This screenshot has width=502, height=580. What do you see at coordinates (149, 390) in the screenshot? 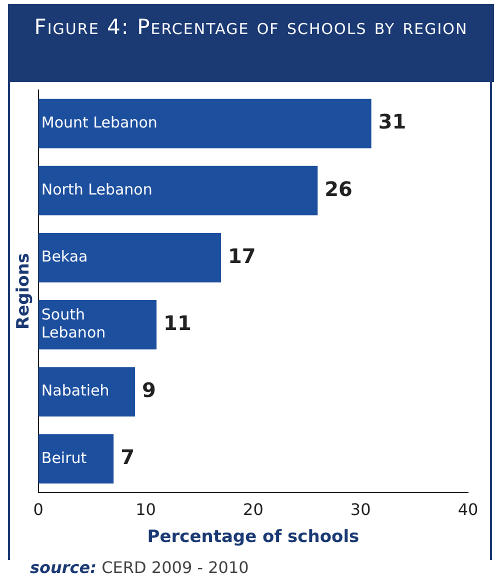
I see `data-label: 9` at bounding box center [149, 390].